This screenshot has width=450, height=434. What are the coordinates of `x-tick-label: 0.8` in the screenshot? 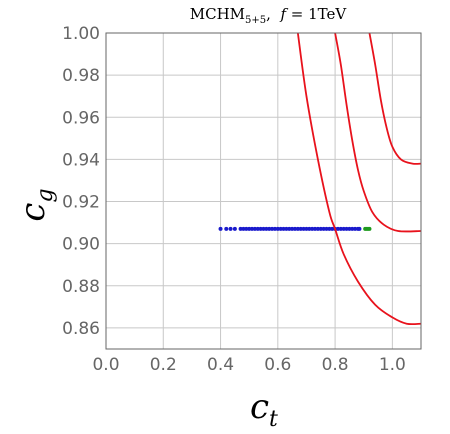 It's located at (335, 365).